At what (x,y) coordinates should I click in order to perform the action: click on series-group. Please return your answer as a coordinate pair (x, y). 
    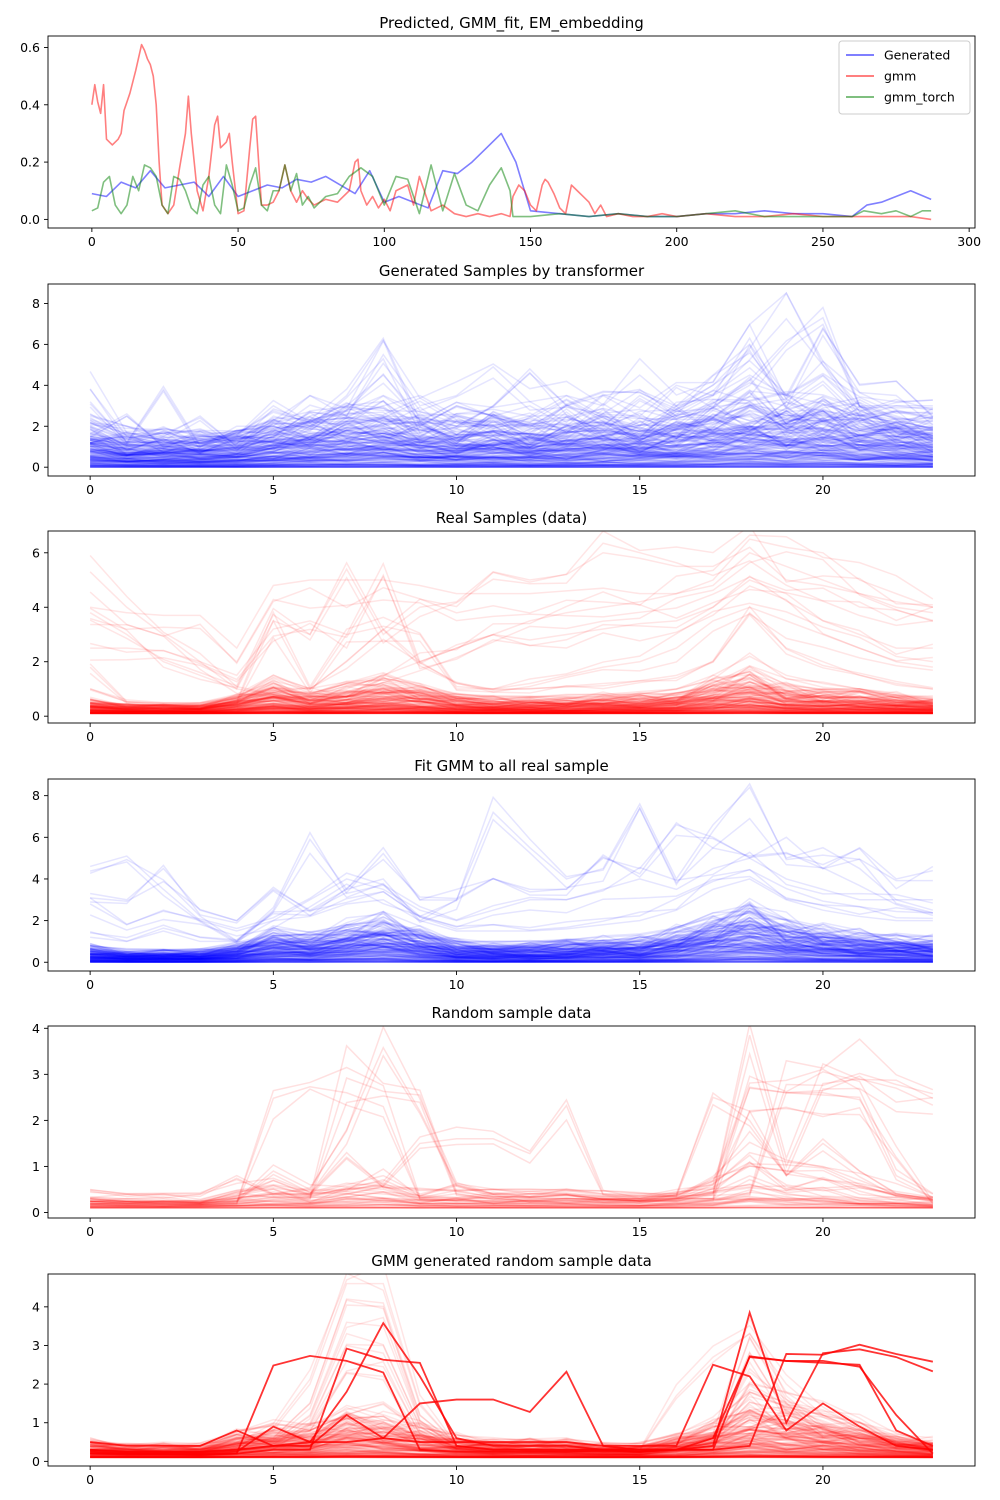
    Looking at the image, I should click on (511, 132).